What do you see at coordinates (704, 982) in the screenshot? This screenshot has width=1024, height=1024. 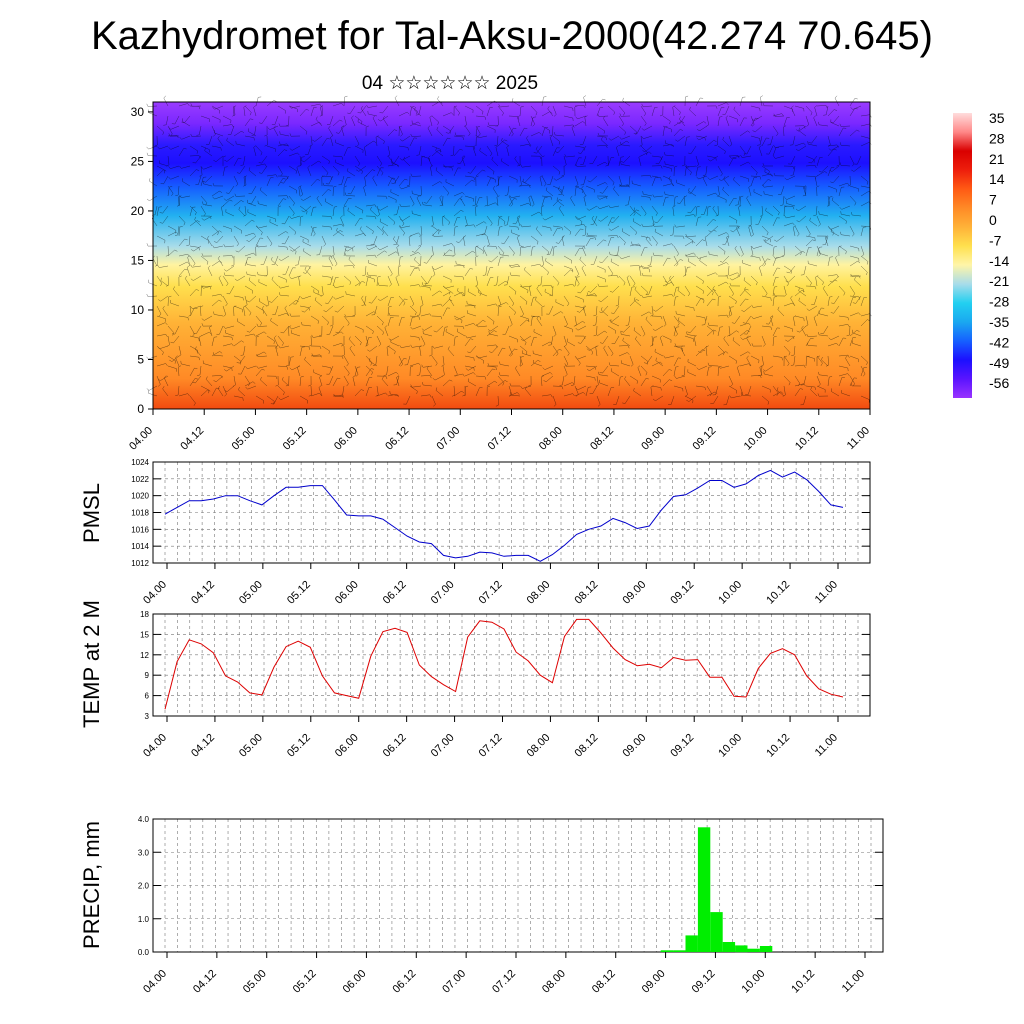 I see `x-tick-label-precip: 09.12` at bounding box center [704, 982].